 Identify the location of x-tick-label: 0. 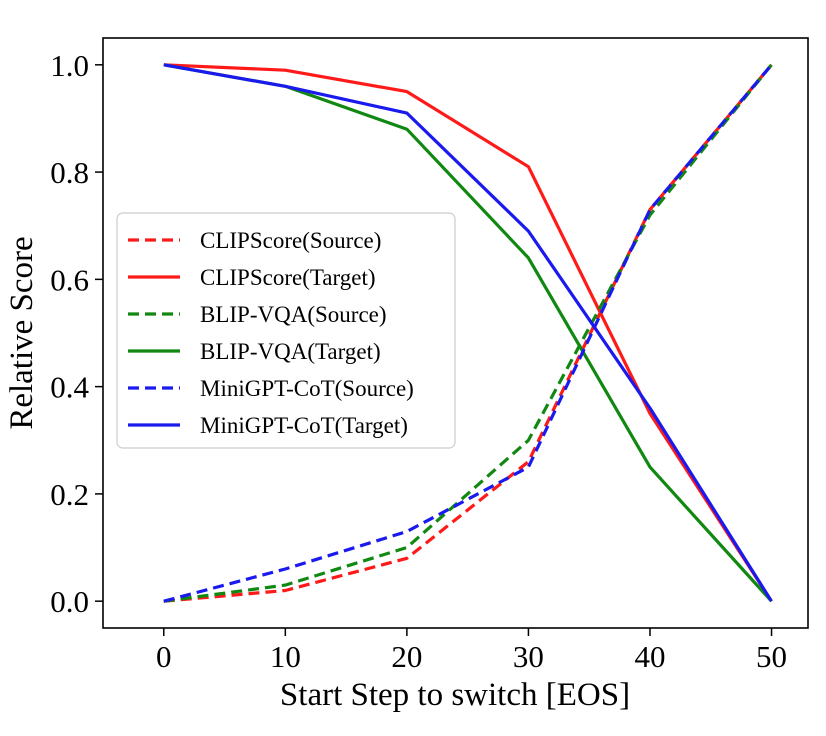
(164, 656).